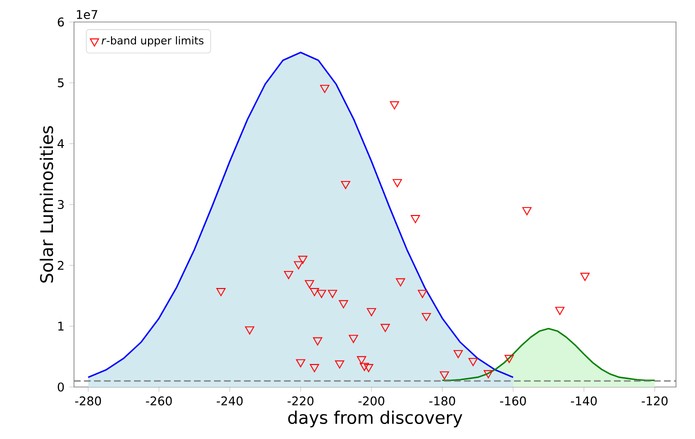  What do you see at coordinates (61, 265) in the screenshot?
I see `y-tick-label: 2` at bounding box center [61, 265].